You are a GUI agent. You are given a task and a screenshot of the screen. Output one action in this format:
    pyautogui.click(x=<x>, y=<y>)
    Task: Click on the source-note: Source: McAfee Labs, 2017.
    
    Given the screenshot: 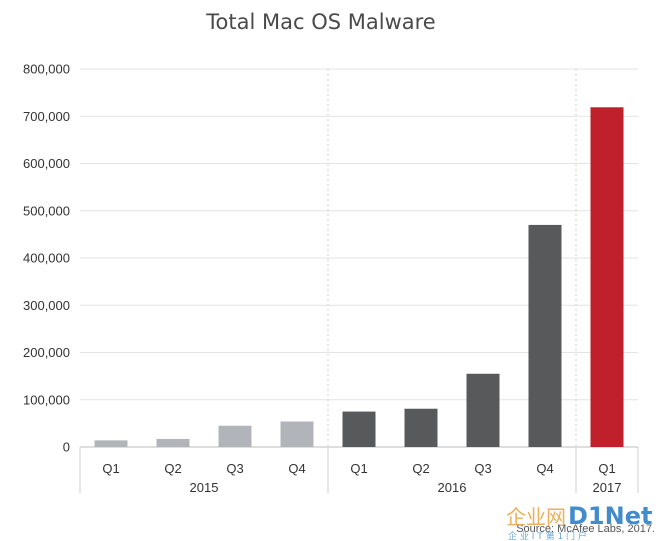 What is the action you would take?
    pyautogui.click(x=585, y=529)
    